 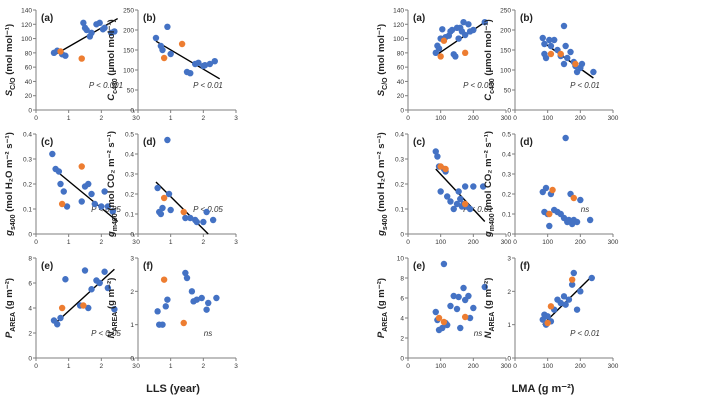 What do you see at coordinates (30, 259) in the screenshot?
I see `panel-4-y-tick-label: 8` at bounding box center [30, 259].